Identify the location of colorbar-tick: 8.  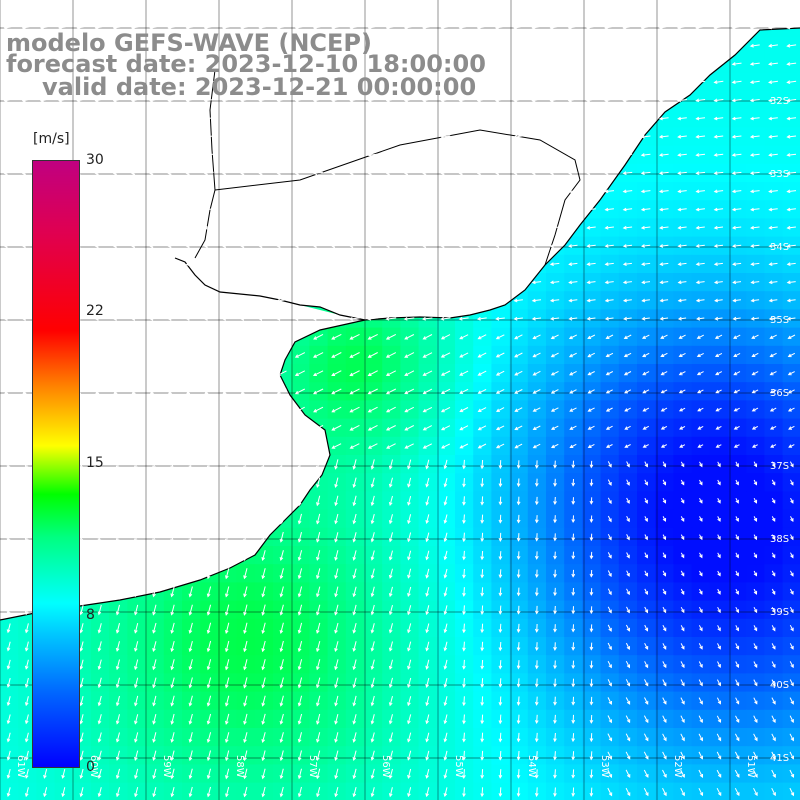
(90, 615).